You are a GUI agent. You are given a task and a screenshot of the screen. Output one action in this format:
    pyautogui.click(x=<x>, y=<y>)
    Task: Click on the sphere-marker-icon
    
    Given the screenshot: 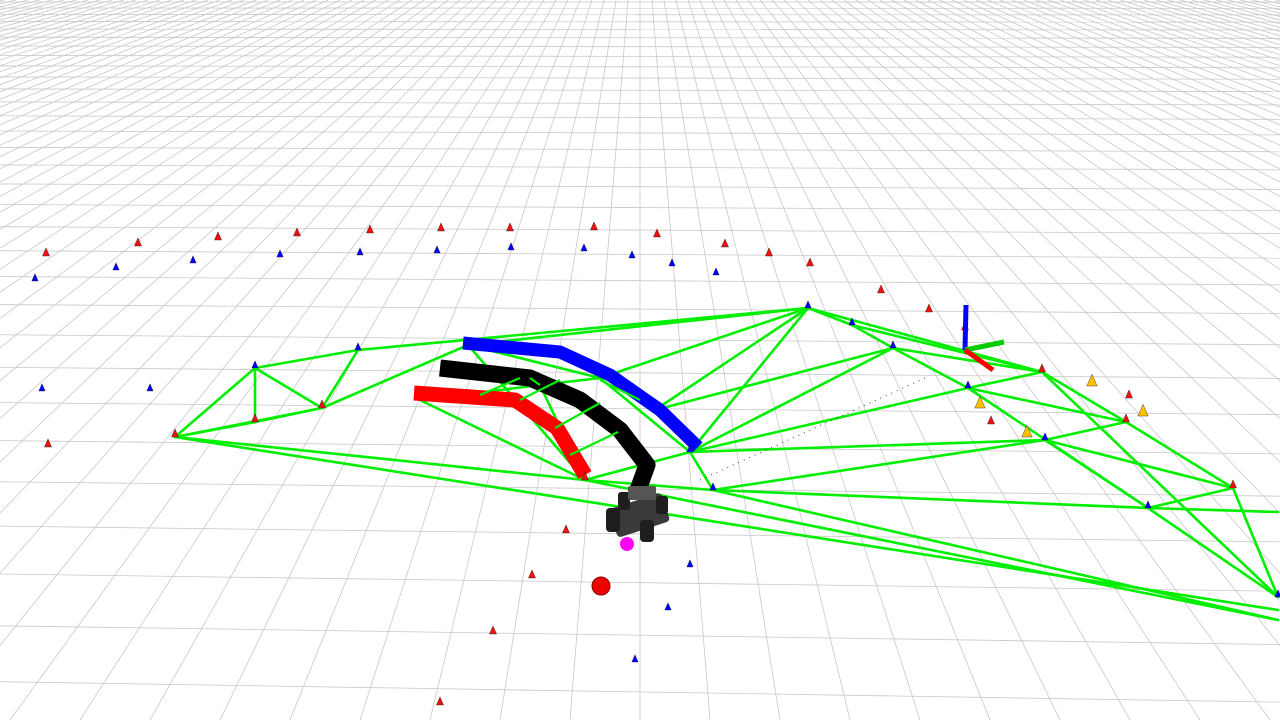 What is the action you would take?
    pyautogui.click(x=601, y=586)
    